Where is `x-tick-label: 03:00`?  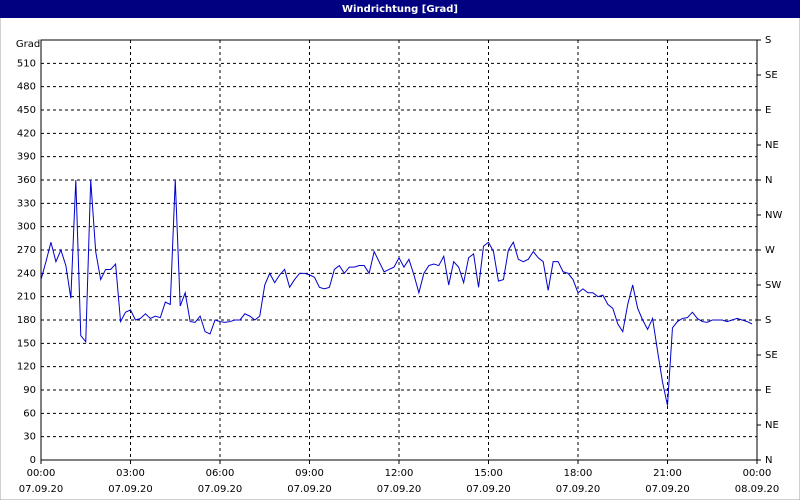
x-tick-label: 03:00 is located at coordinates (130, 473).